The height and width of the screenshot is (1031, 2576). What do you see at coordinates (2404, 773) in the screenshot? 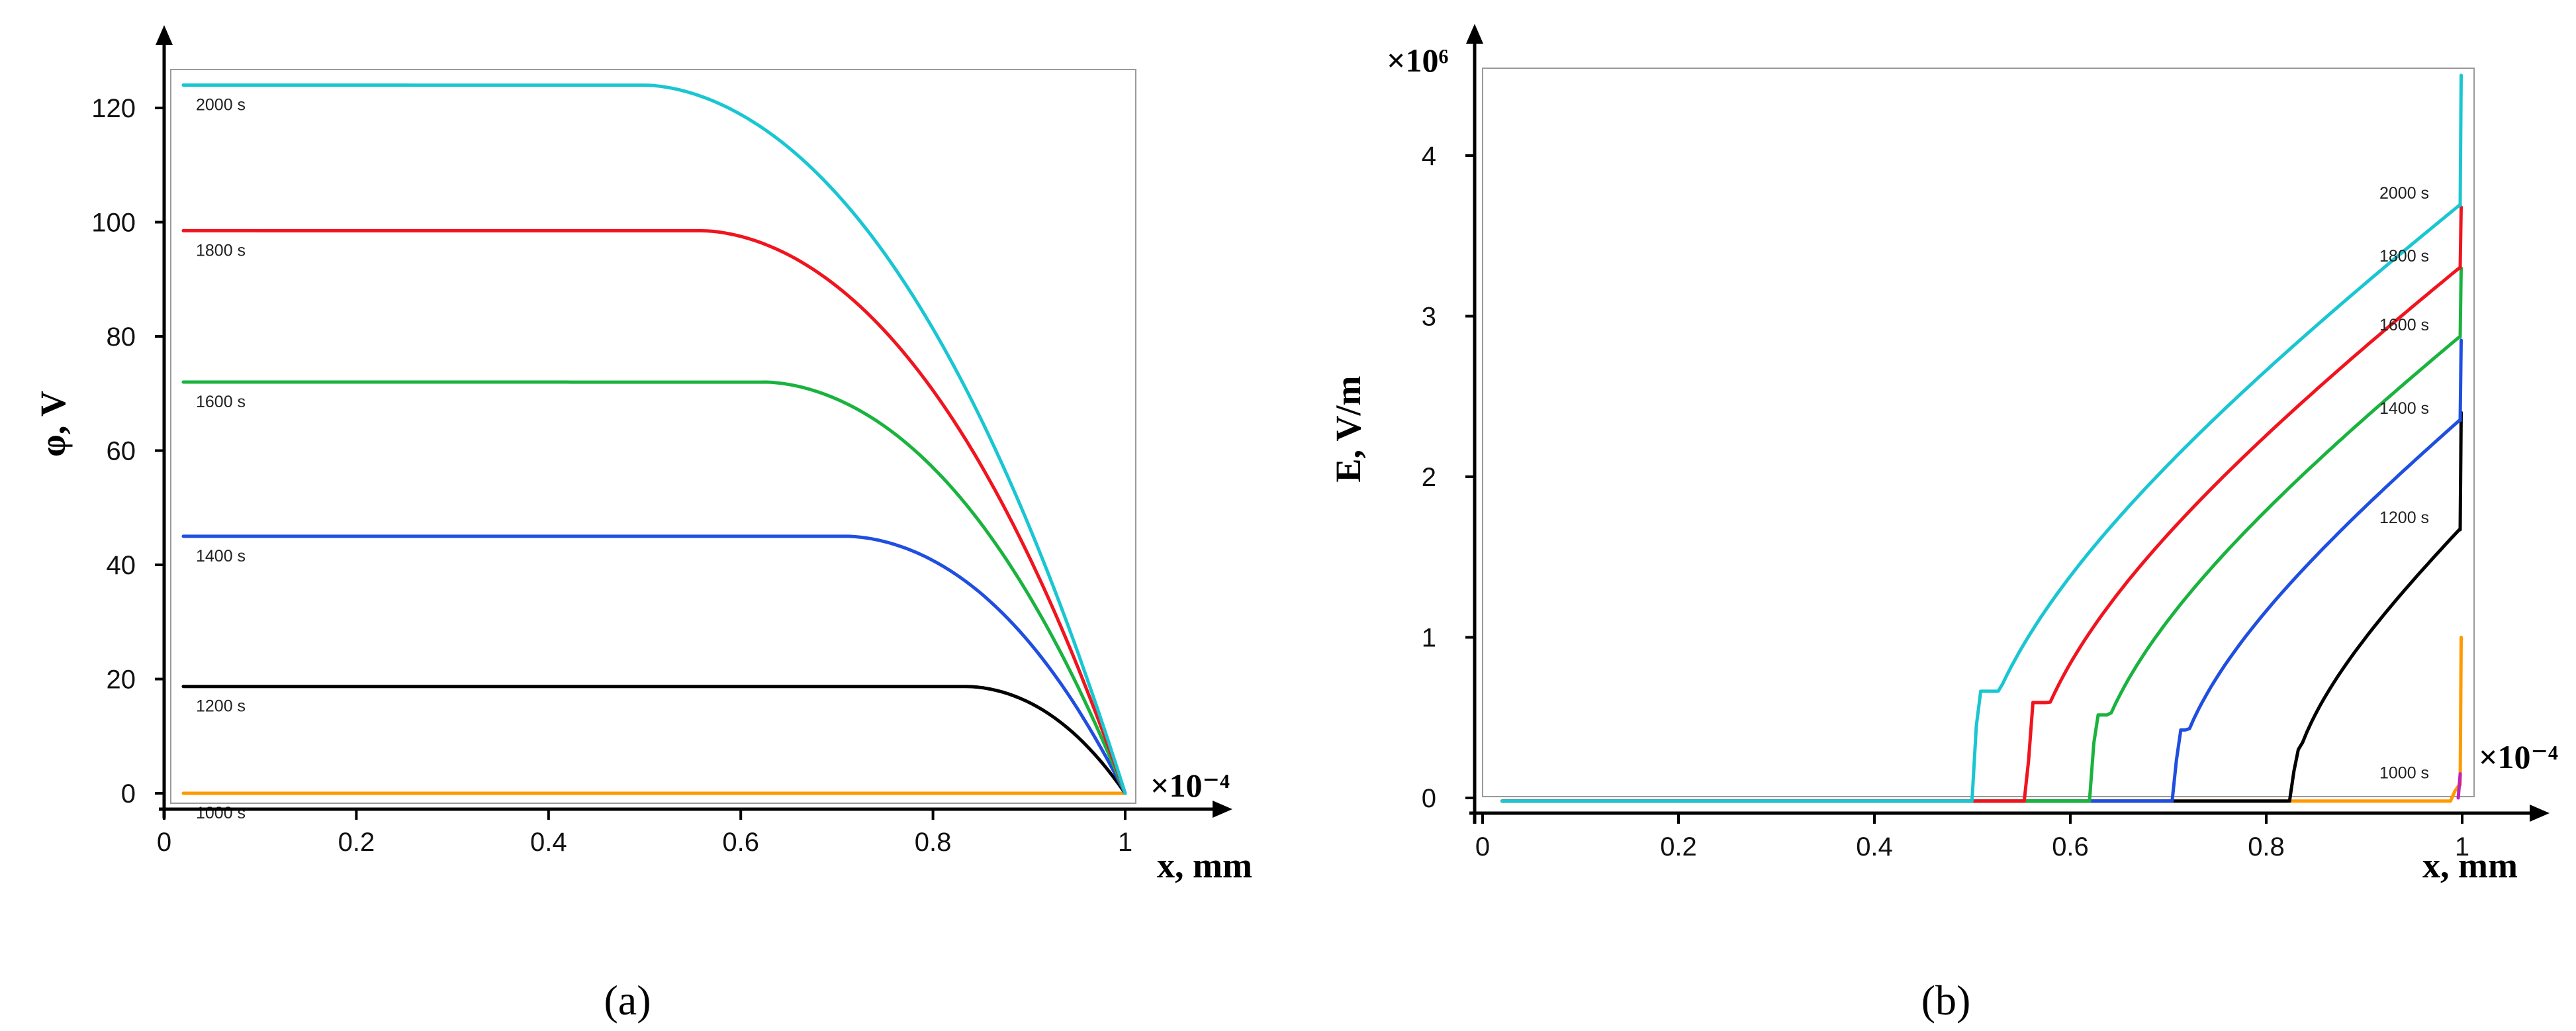
I see `panel-b-series-label: 1000 s` at bounding box center [2404, 773].